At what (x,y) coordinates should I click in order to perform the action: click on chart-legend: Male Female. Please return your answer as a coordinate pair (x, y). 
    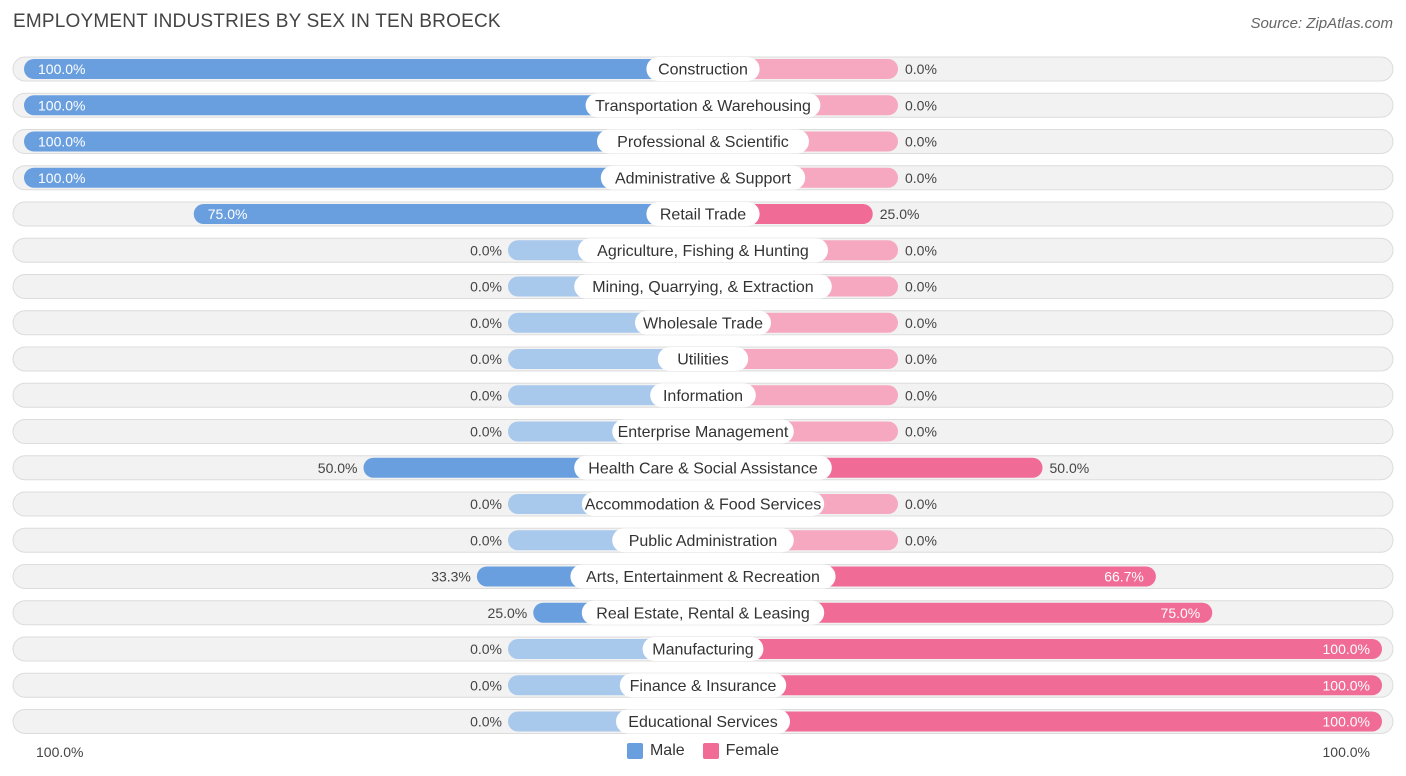
    Looking at the image, I should click on (703, 751).